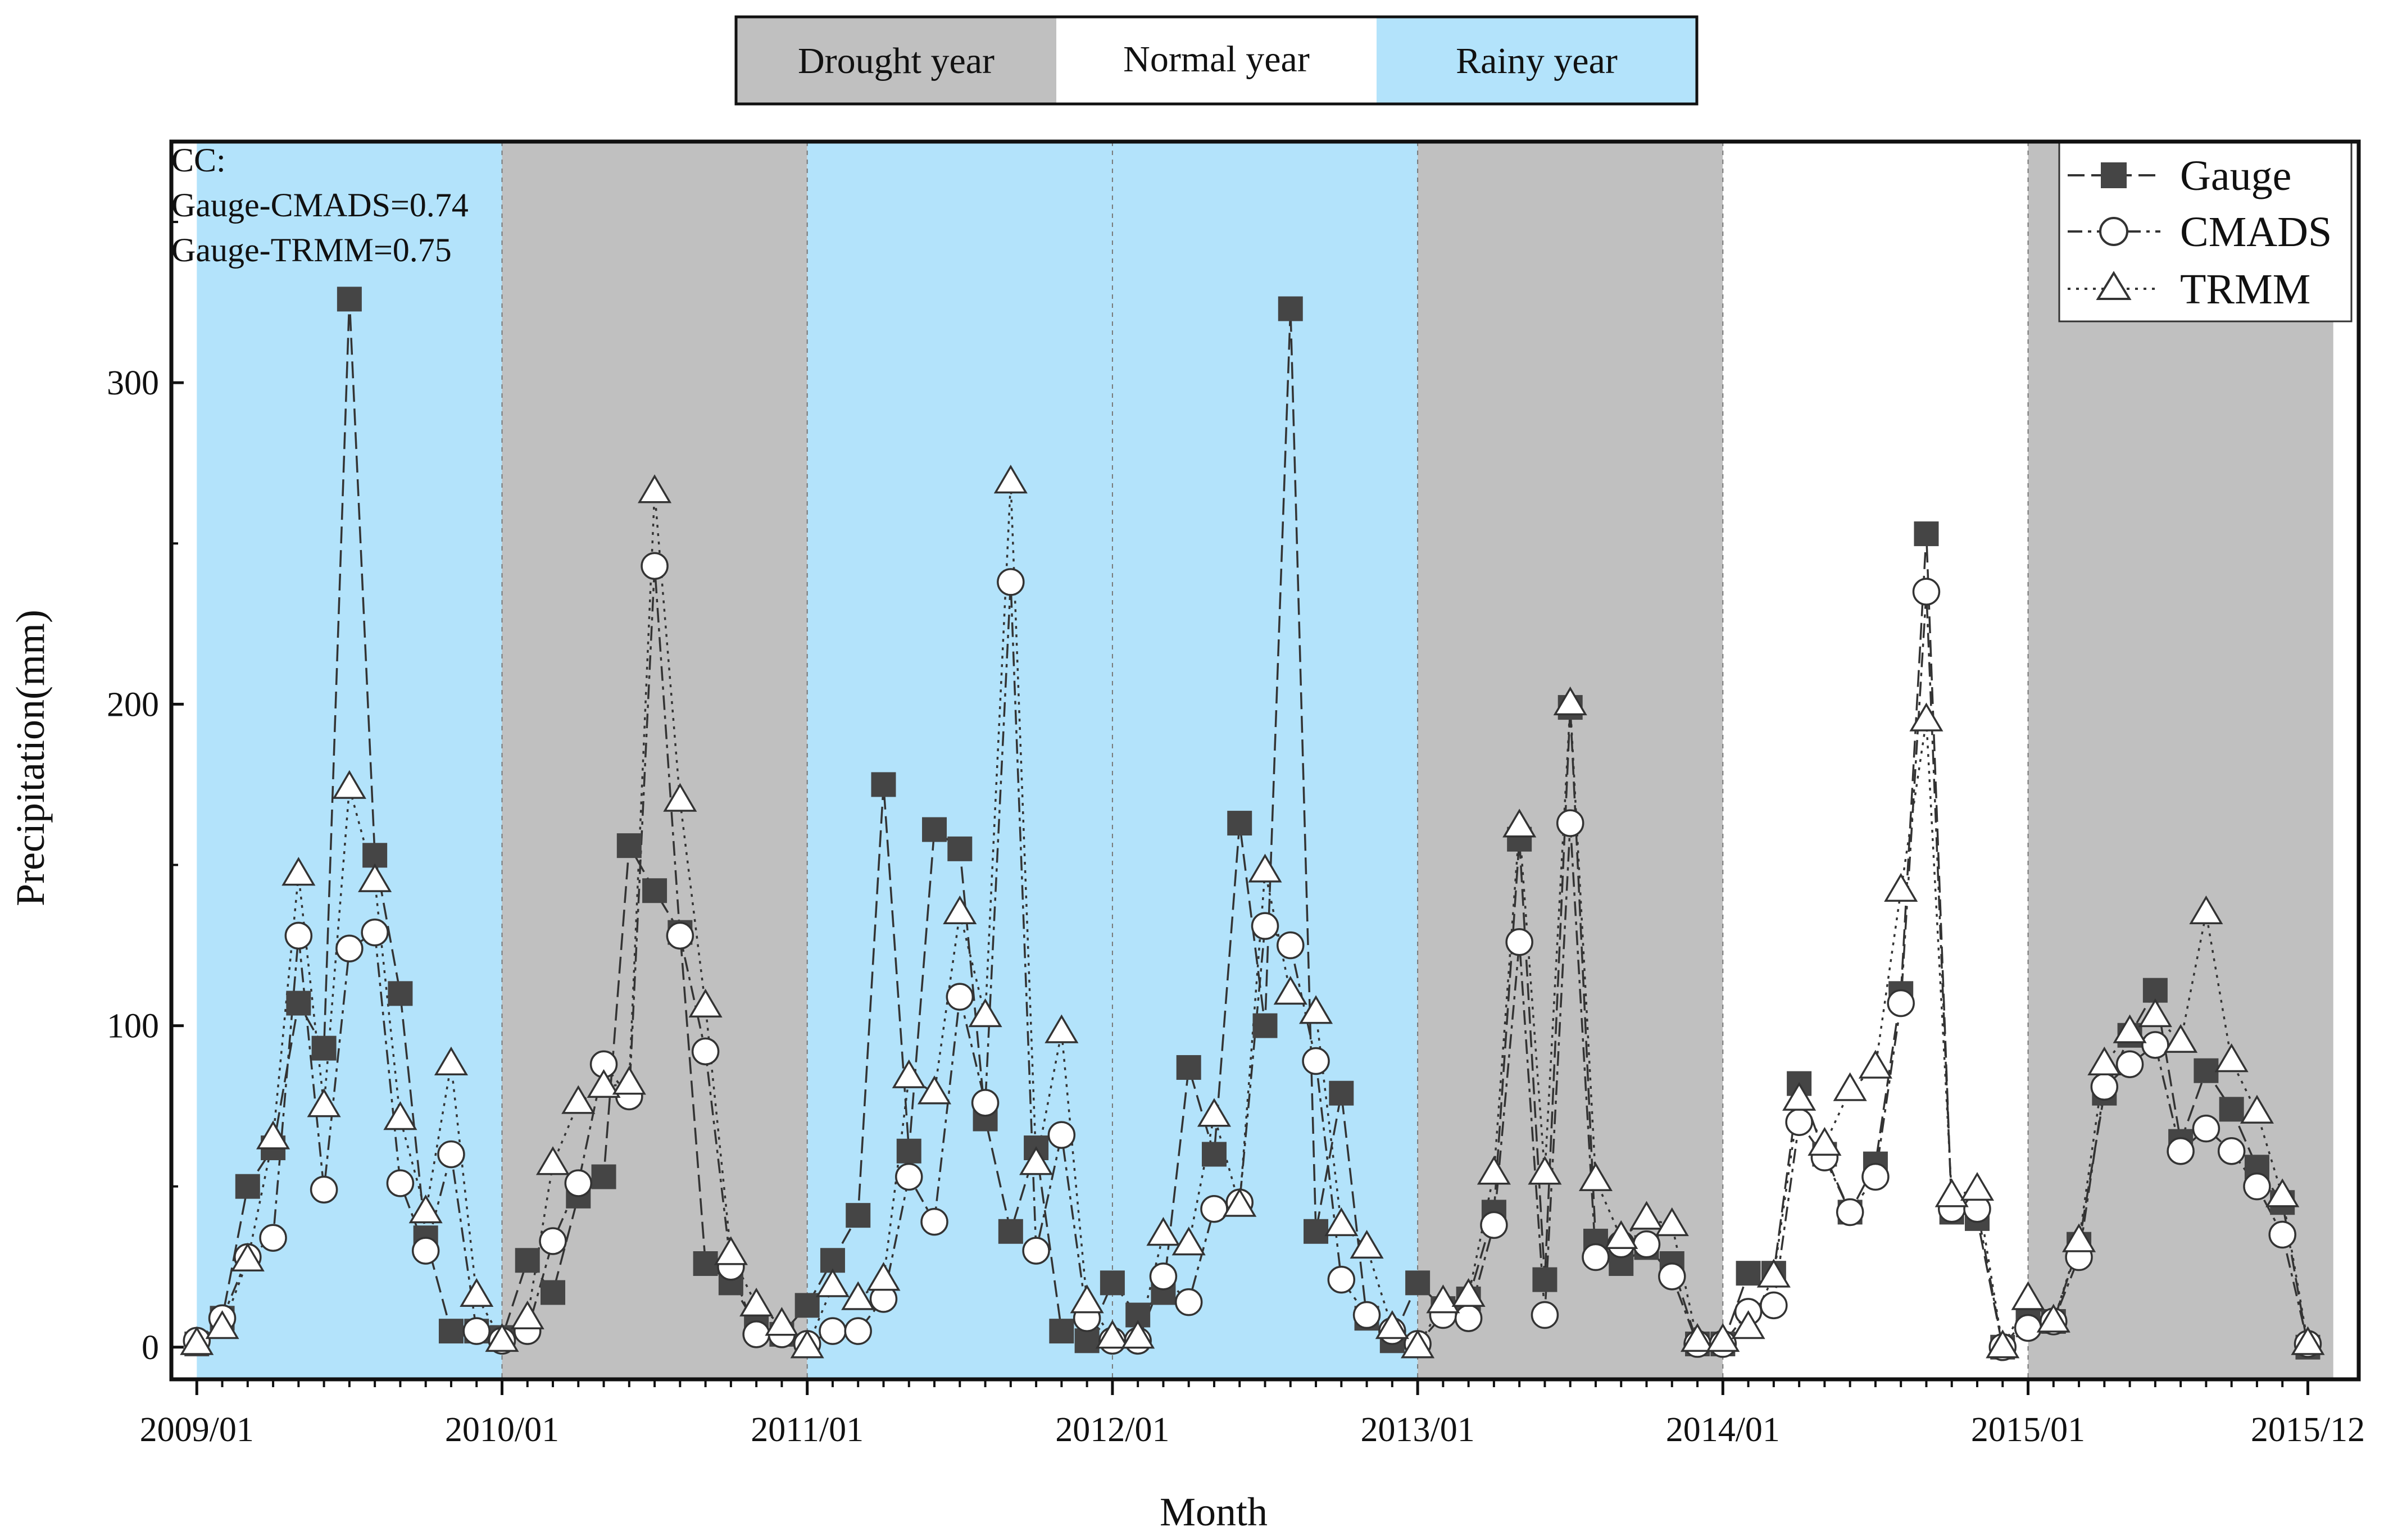 Image resolution: width=2384 pixels, height=1540 pixels. I want to click on legend-cmads-label: CMADS, so click(2256, 232).